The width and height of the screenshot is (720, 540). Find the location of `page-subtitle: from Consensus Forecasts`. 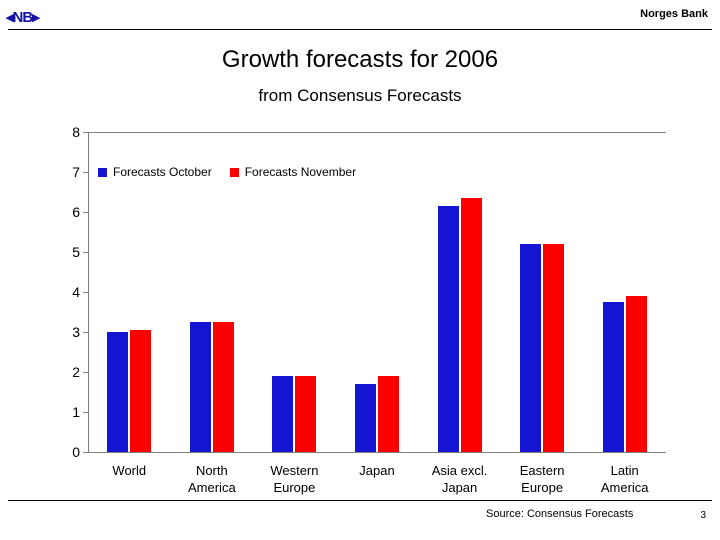

page-subtitle: from Consensus Forecasts is located at coordinates (360, 95).